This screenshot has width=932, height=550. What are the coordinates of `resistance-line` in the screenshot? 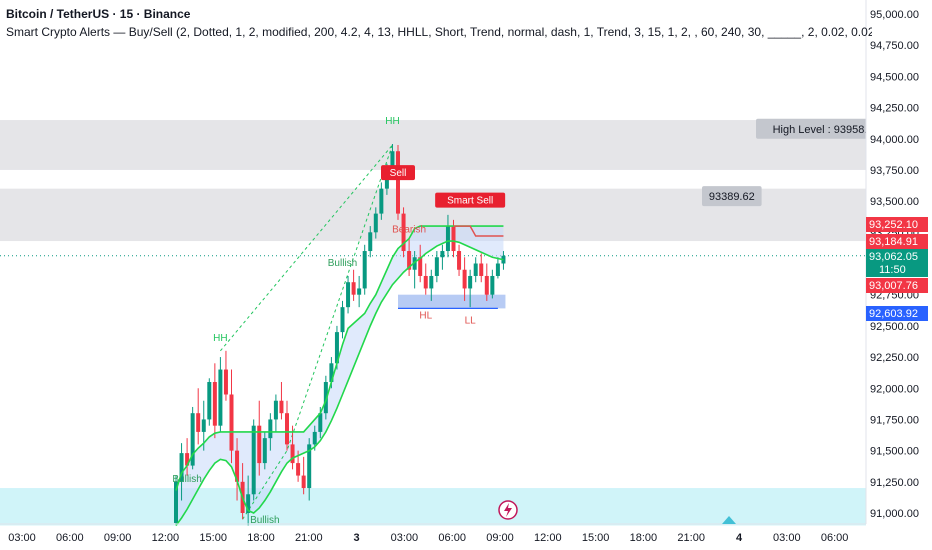 It's located at (478, 231).